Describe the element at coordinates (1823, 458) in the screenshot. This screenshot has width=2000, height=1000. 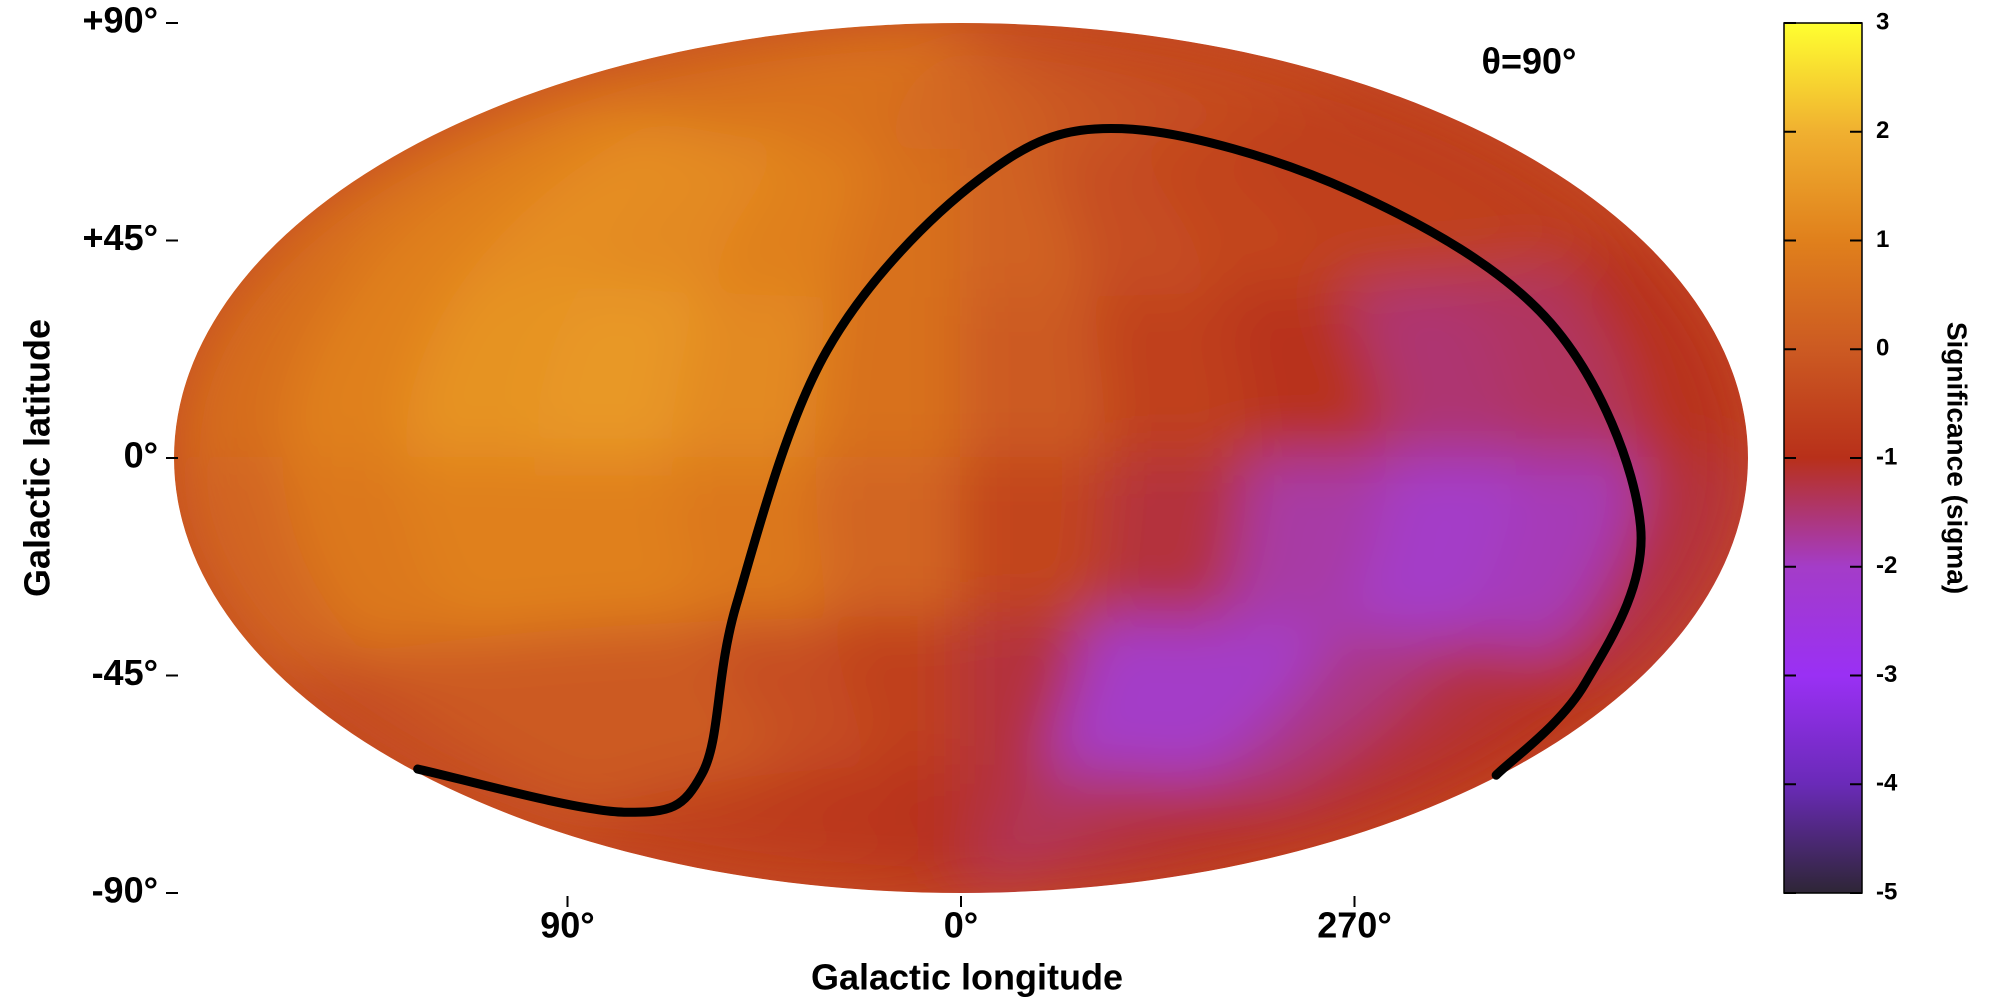
I see `colorbar` at that location.